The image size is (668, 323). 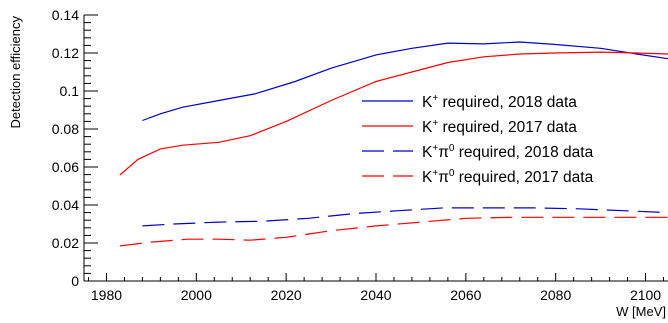 I want to click on y-tick-label: 0.14, so click(x=65, y=15).